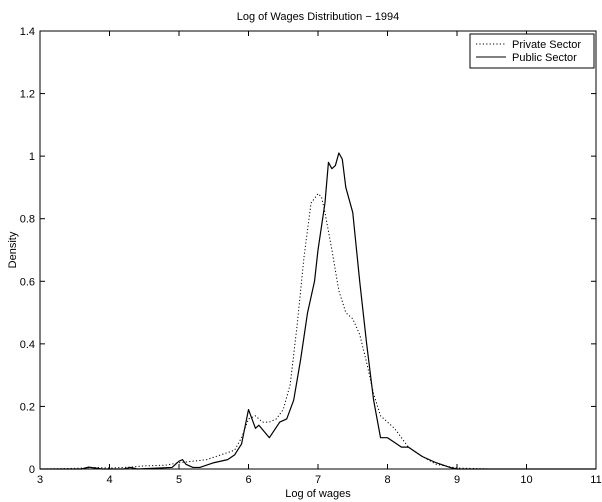  Describe the element at coordinates (457, 480) in the screenshot. I see `x-tick-label: 9` at that location.